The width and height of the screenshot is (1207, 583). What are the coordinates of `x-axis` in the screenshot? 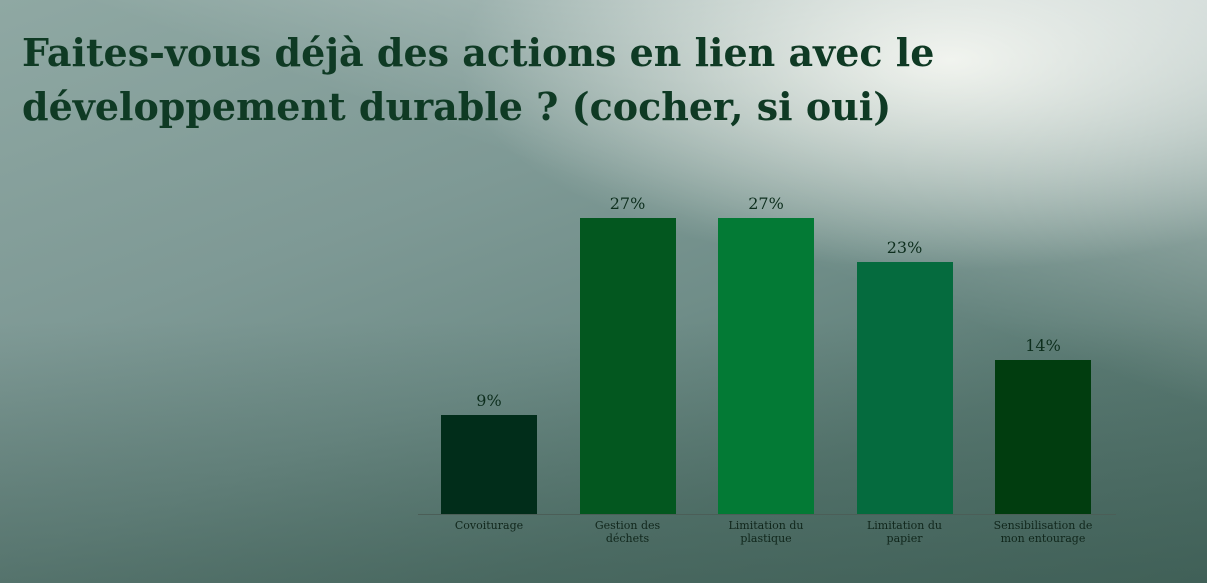 It's located at (767, 514).